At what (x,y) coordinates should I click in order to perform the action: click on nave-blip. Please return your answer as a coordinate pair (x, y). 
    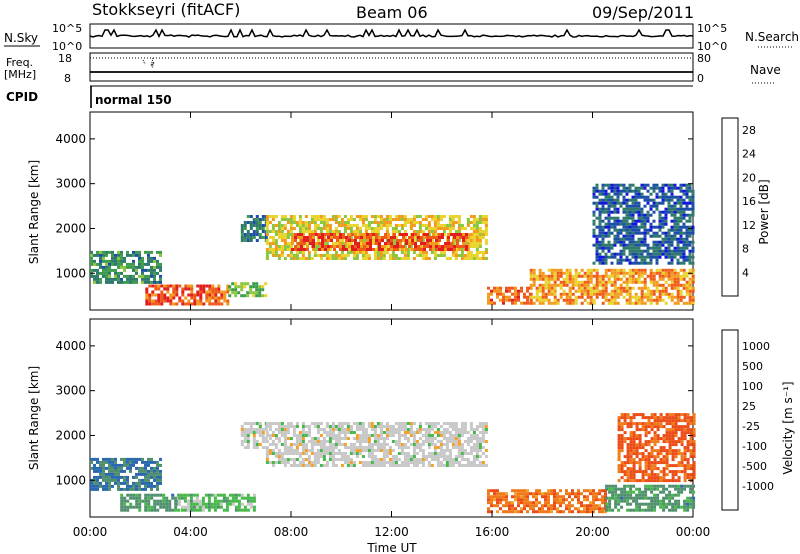
    Looking at the image, I should click on (148, 63).